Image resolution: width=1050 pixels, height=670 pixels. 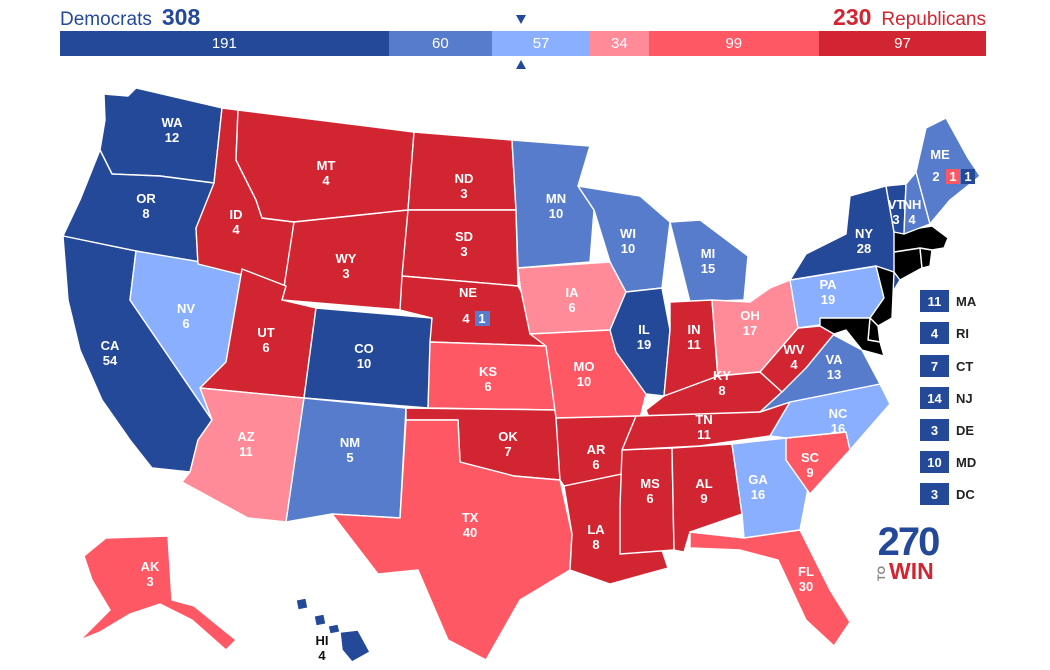 I want to click on state-wa, so click(x=161, y=135).